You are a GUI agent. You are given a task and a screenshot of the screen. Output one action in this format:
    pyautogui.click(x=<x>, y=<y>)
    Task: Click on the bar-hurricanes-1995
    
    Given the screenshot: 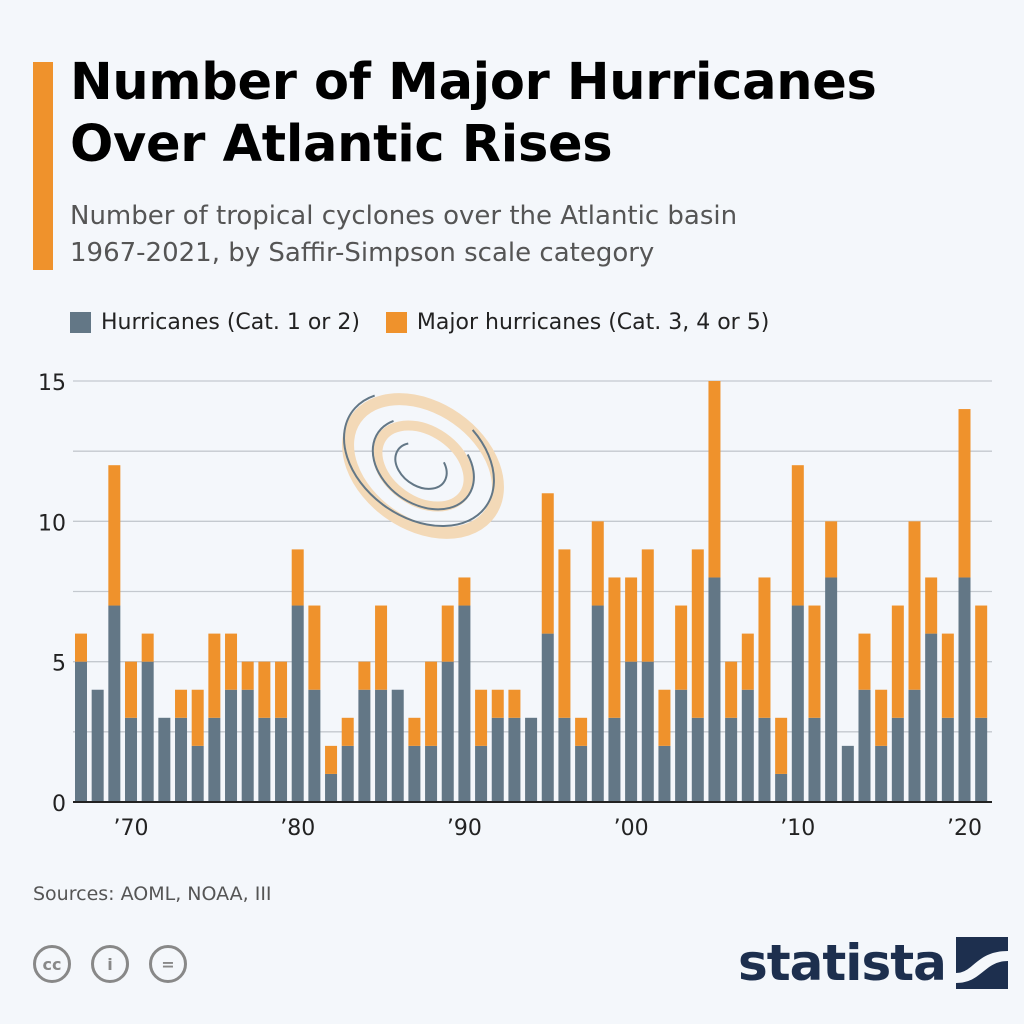 What is the action you would take?
    pyautogui.click(x=547, y=717)
    